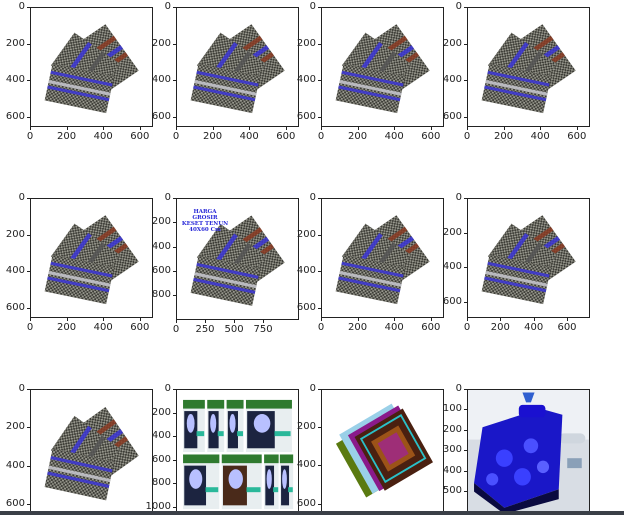 The width and height of the screenshot is (624, 515). I want to click on x-tick-label: 250, so click(205, 329).